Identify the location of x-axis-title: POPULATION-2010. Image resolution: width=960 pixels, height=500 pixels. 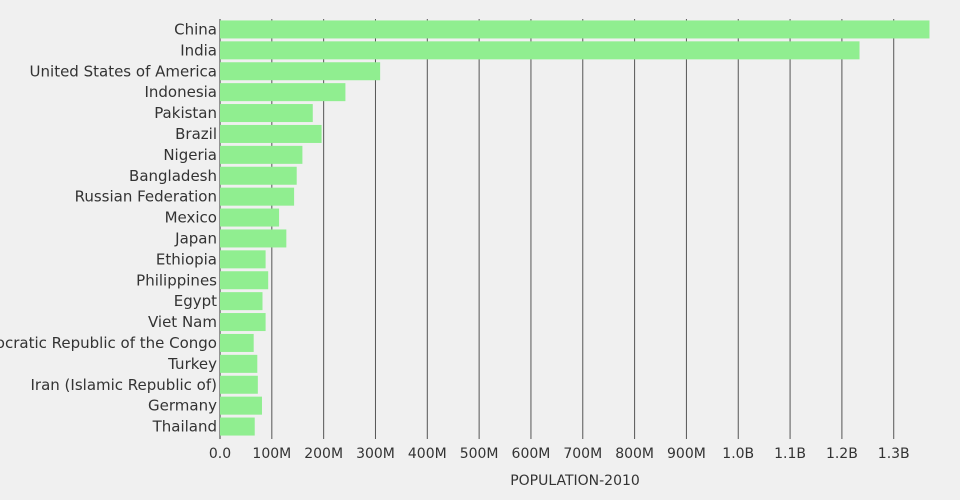
(575, 481).